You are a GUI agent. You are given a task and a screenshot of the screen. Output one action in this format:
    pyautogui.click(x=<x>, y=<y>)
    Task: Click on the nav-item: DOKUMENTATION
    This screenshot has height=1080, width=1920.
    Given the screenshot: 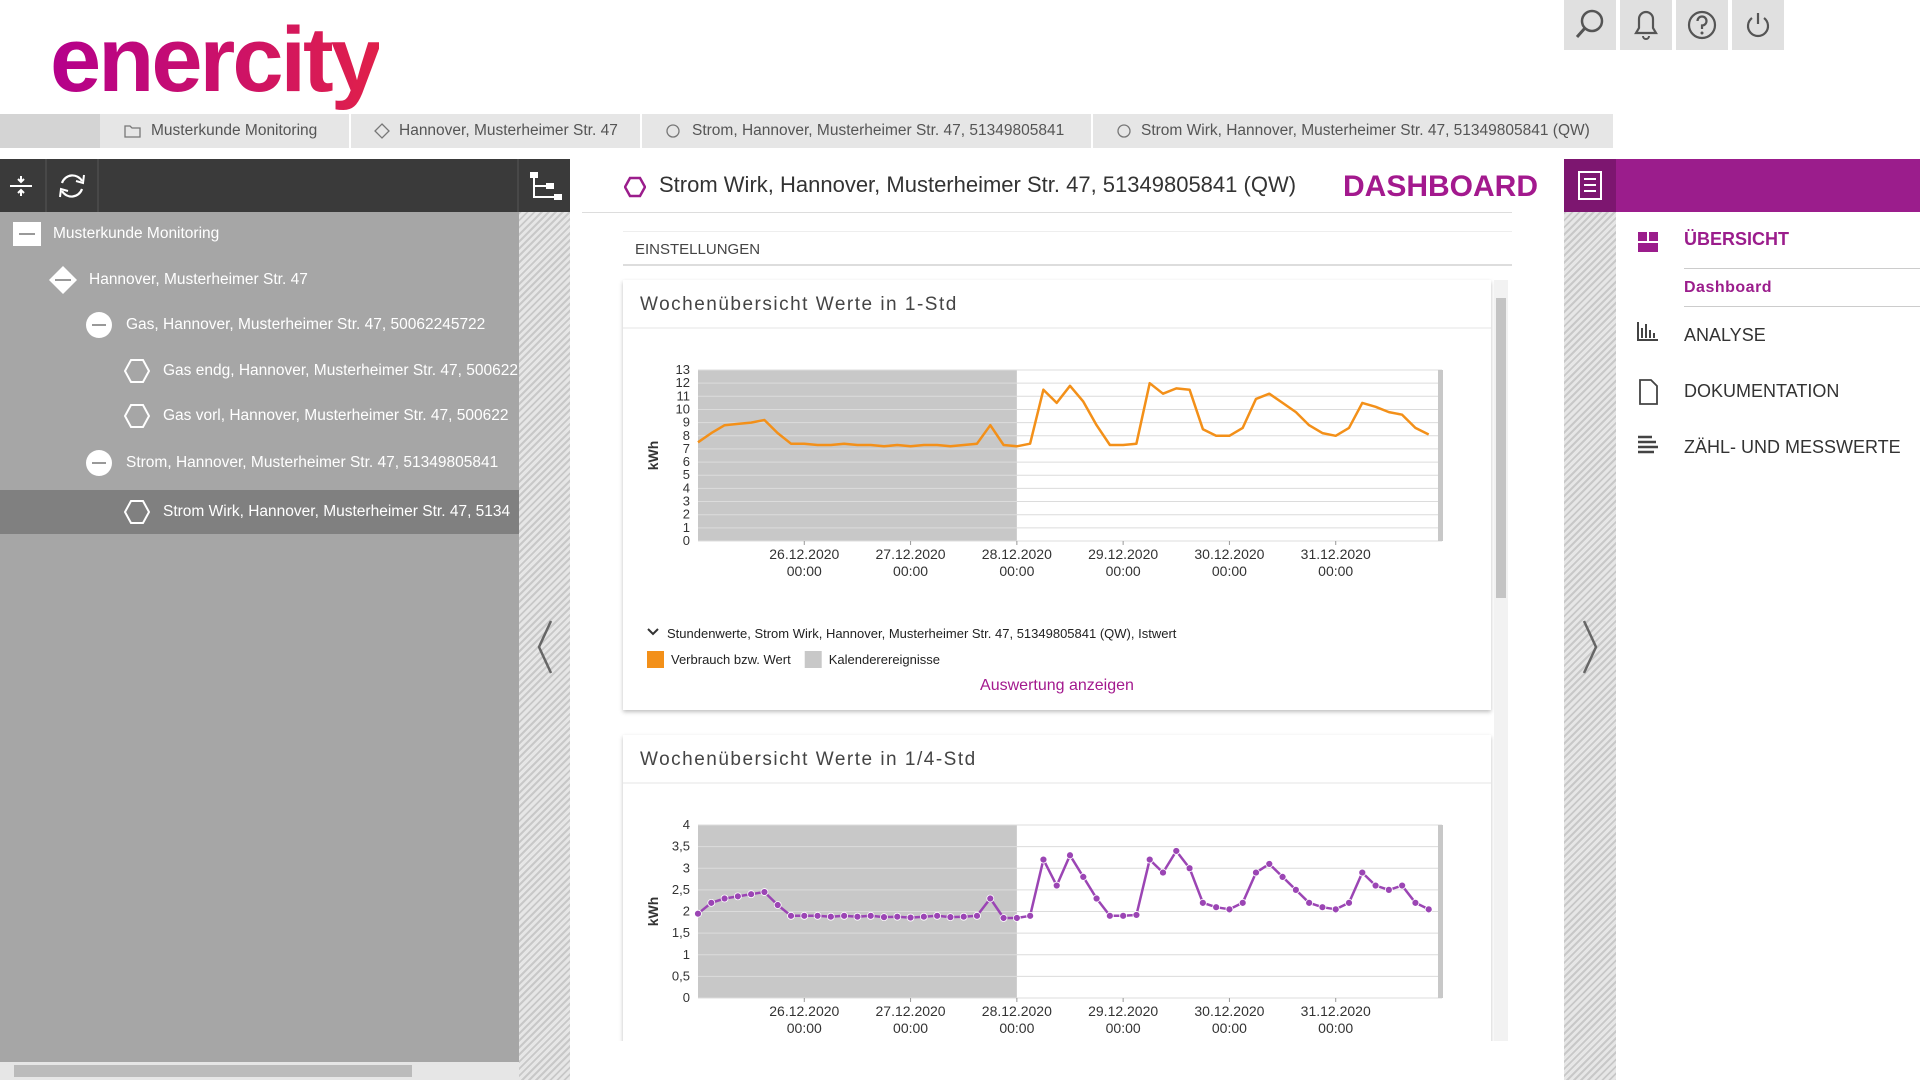 What is the action you would take?
    pyautogui.click(x=1762, y=391)
    